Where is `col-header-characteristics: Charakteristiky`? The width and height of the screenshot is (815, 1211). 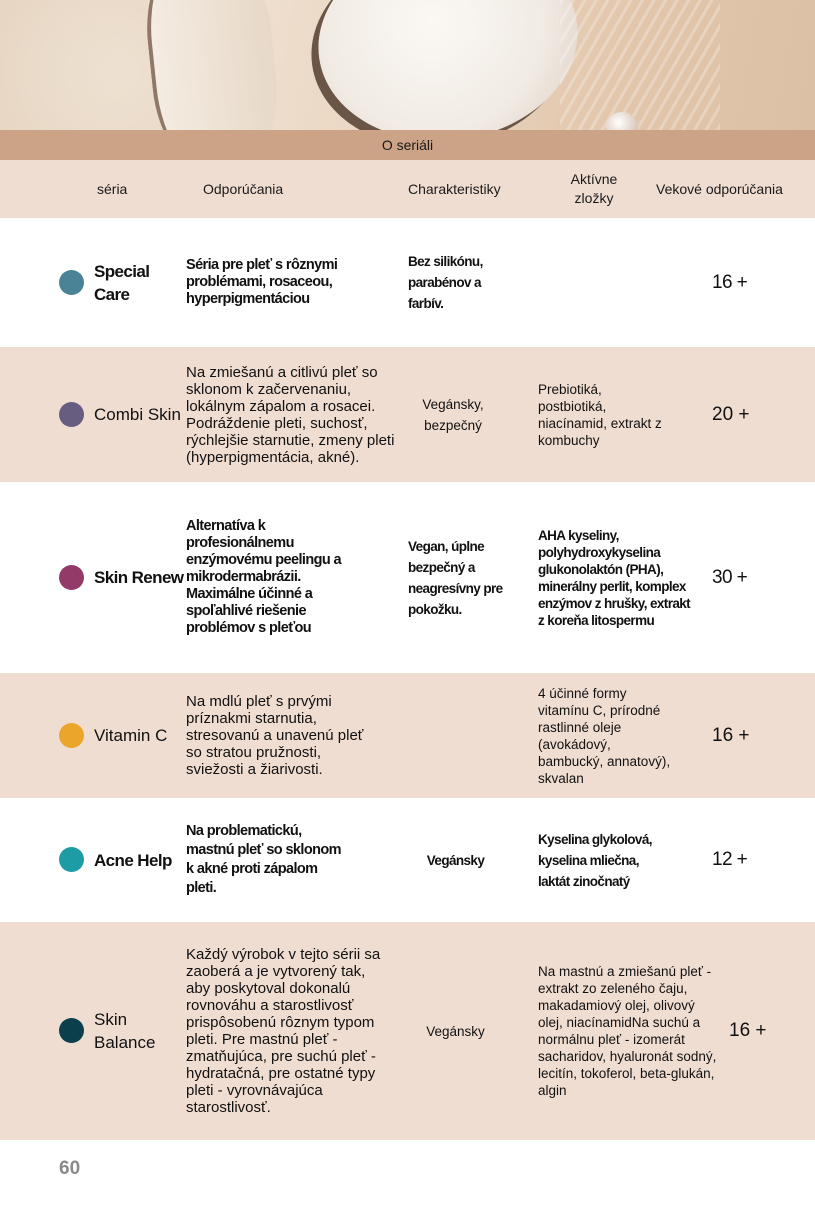 col-header-characteristics: Charakteristiky is located at coordinates (454, 188).